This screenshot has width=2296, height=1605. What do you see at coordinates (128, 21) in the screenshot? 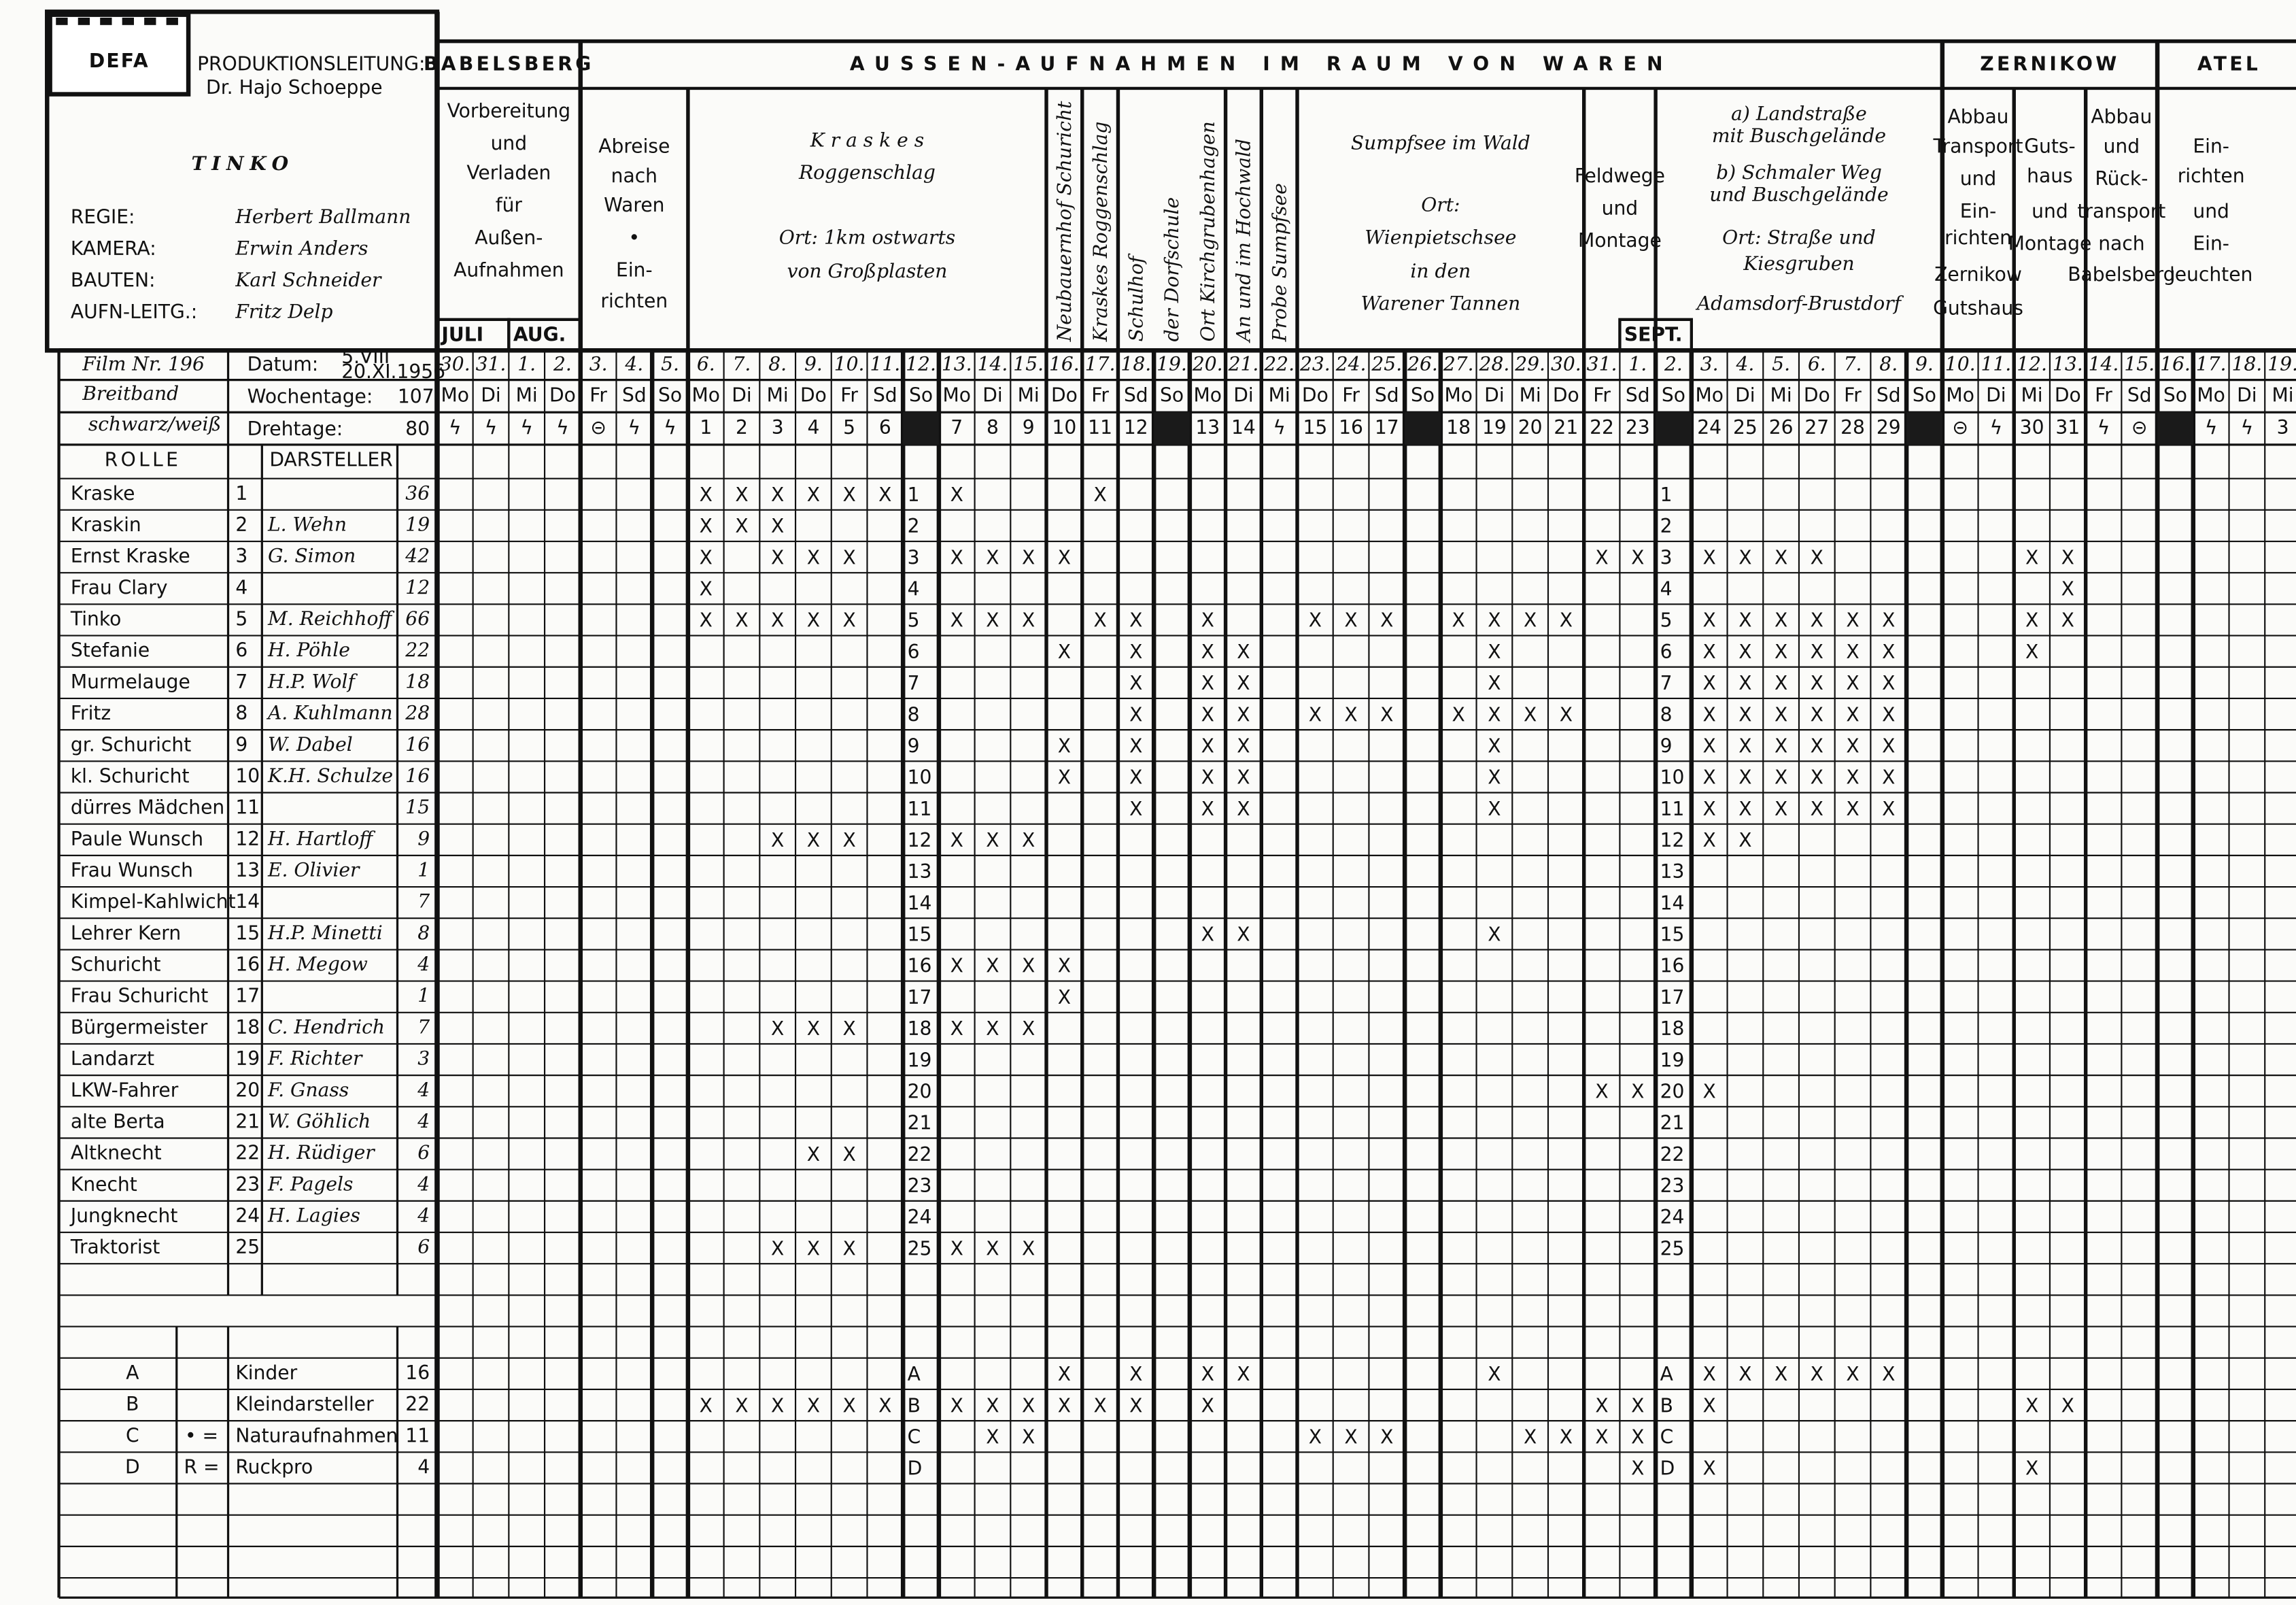
I see `film-perforation` at bounding box center [128, 21].